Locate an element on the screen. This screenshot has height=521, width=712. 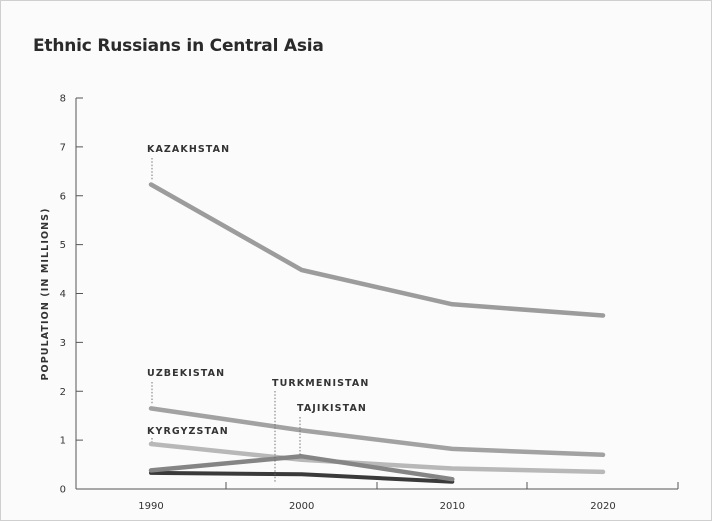
series-label-kazakhstan: KAZAKHSTAN is located at coordinates (188, 149).